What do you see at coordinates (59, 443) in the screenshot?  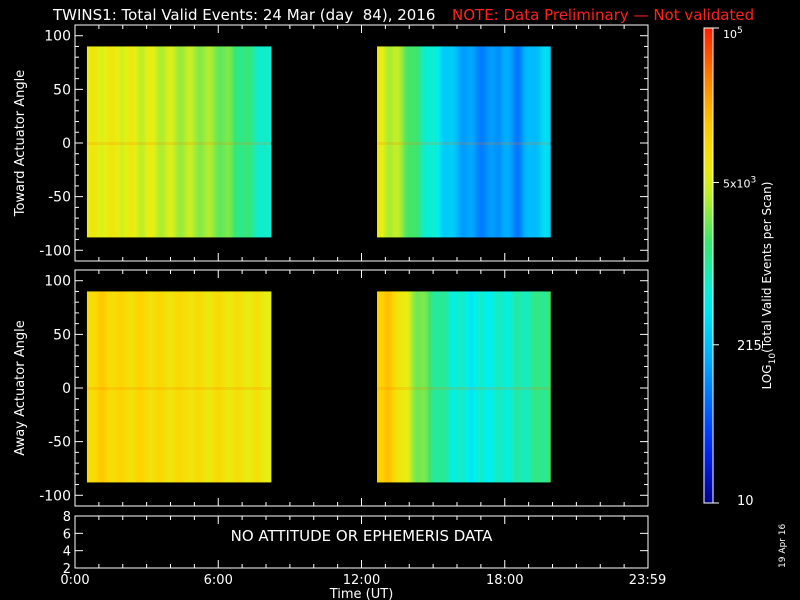 I see `y-tick-label: -50` at bounding box center [59, 443].